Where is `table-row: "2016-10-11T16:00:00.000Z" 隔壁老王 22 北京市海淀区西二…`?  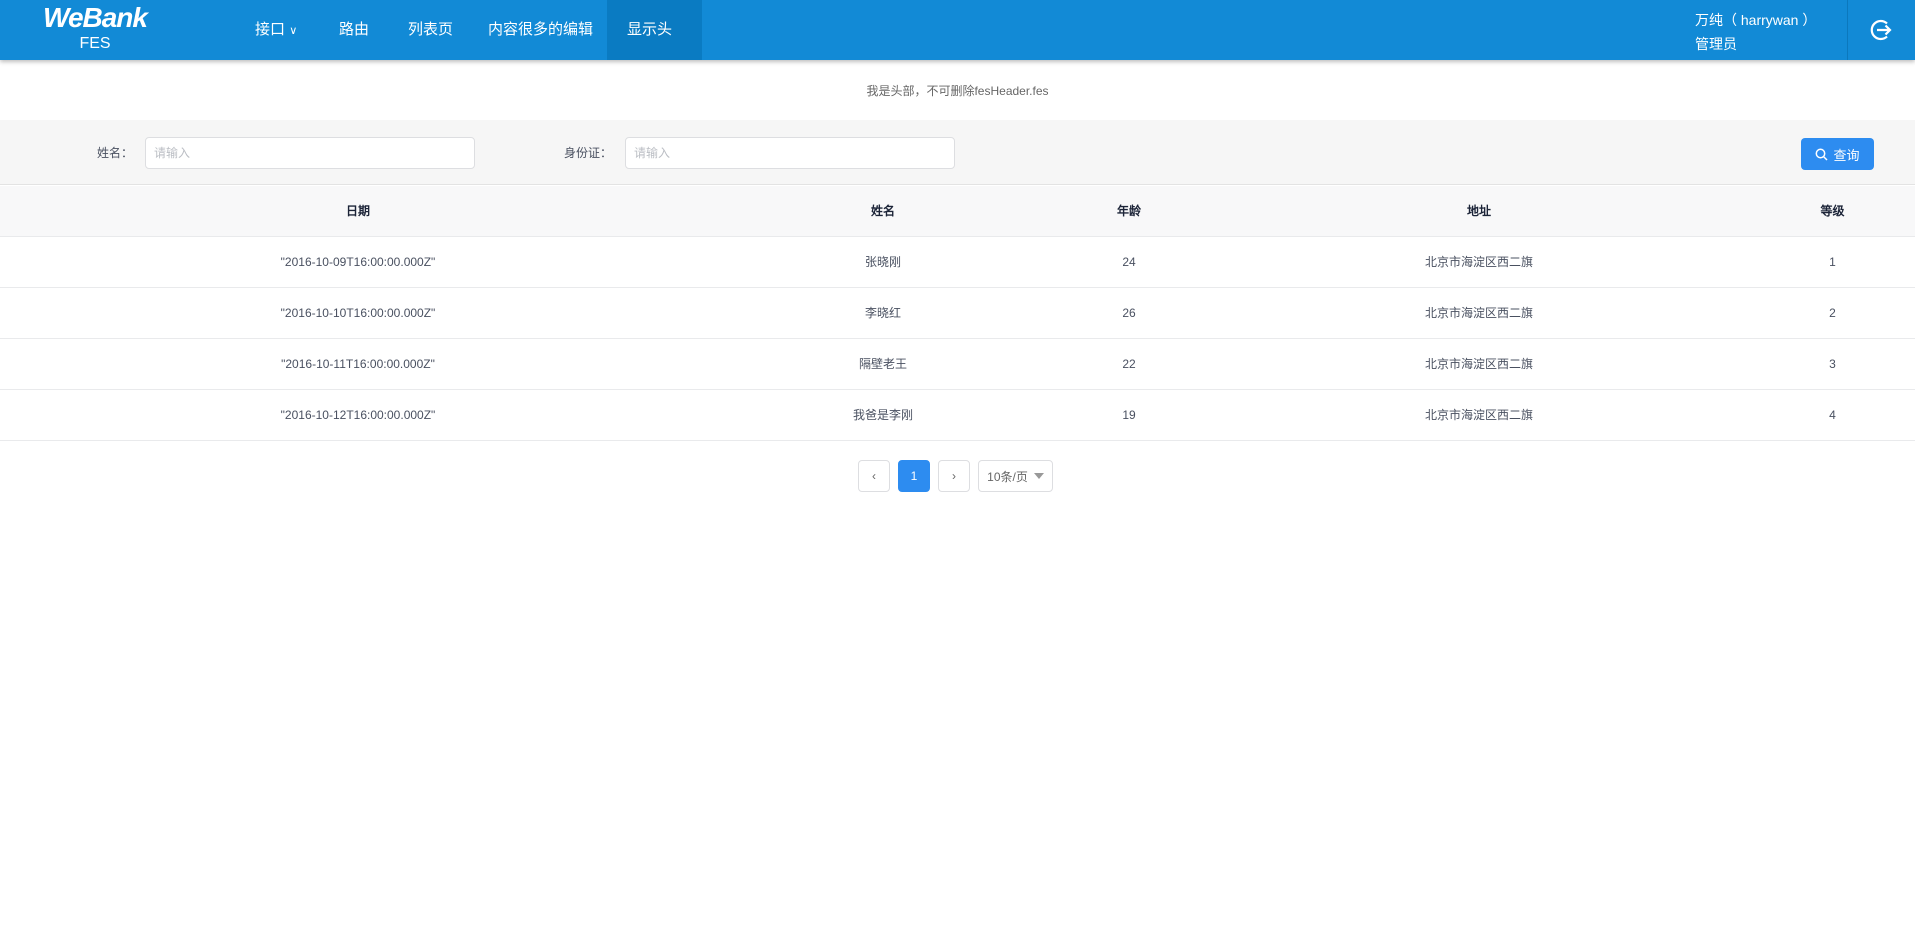
table-row: "2016-10-11T16:00:00.000Z" 隔壁老王 22 北京市海淀区西二… is located at coordinates (957, 364).